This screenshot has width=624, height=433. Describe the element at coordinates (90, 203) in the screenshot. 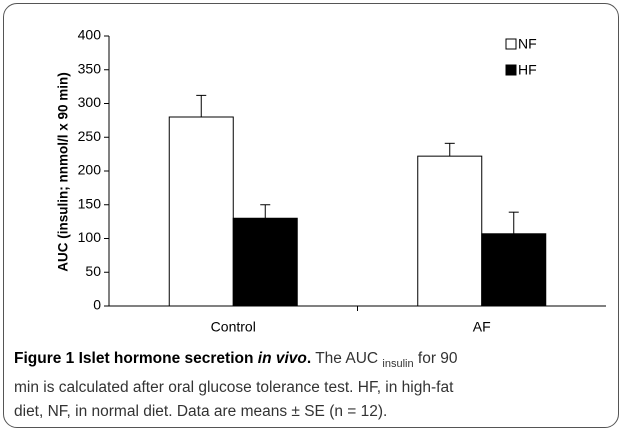

I see `y-tick-label: 150` at that location.